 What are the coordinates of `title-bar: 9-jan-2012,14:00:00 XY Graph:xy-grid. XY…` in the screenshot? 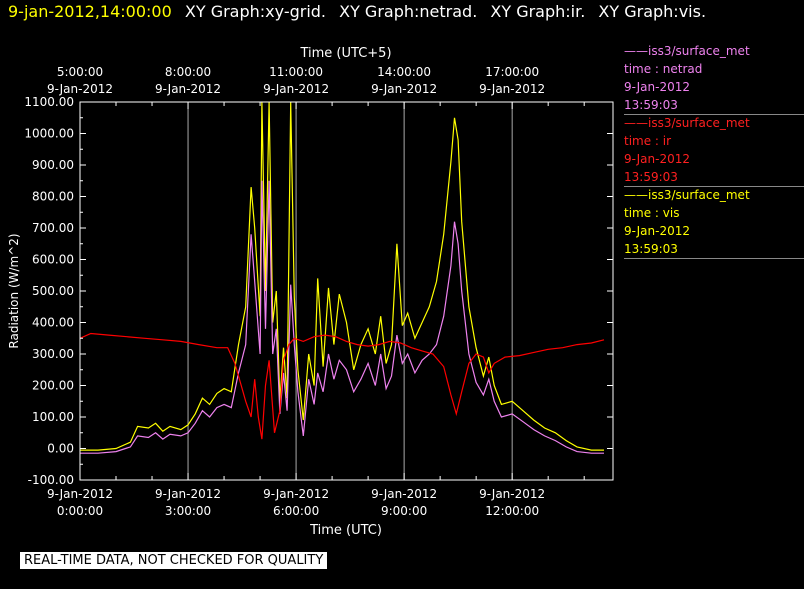 It's located at (357, 11).